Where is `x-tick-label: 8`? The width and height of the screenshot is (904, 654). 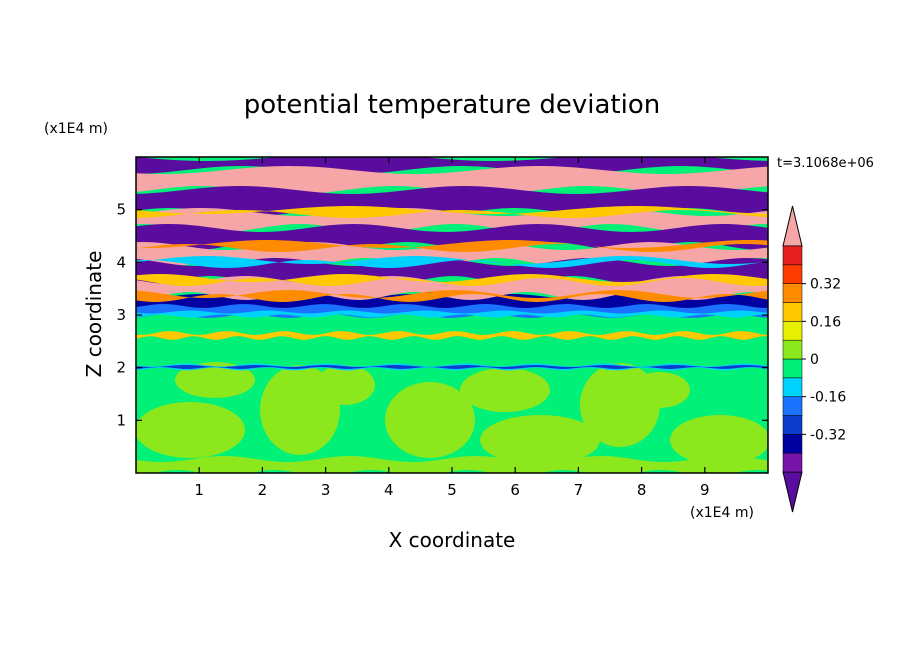 x-tick-label: 8 is located at coordinates (642, 490).